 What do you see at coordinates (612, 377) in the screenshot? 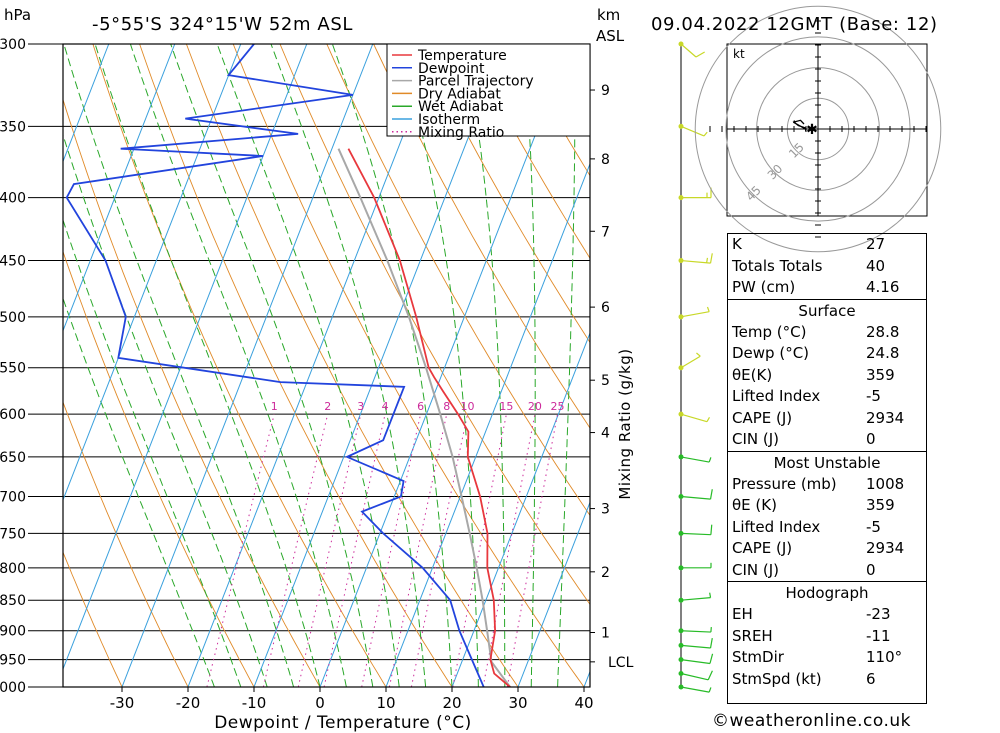
I see `height-km-labels: 9 8 7 6 5 4 3 2 1 LCL` at bounding box center [612, 377].